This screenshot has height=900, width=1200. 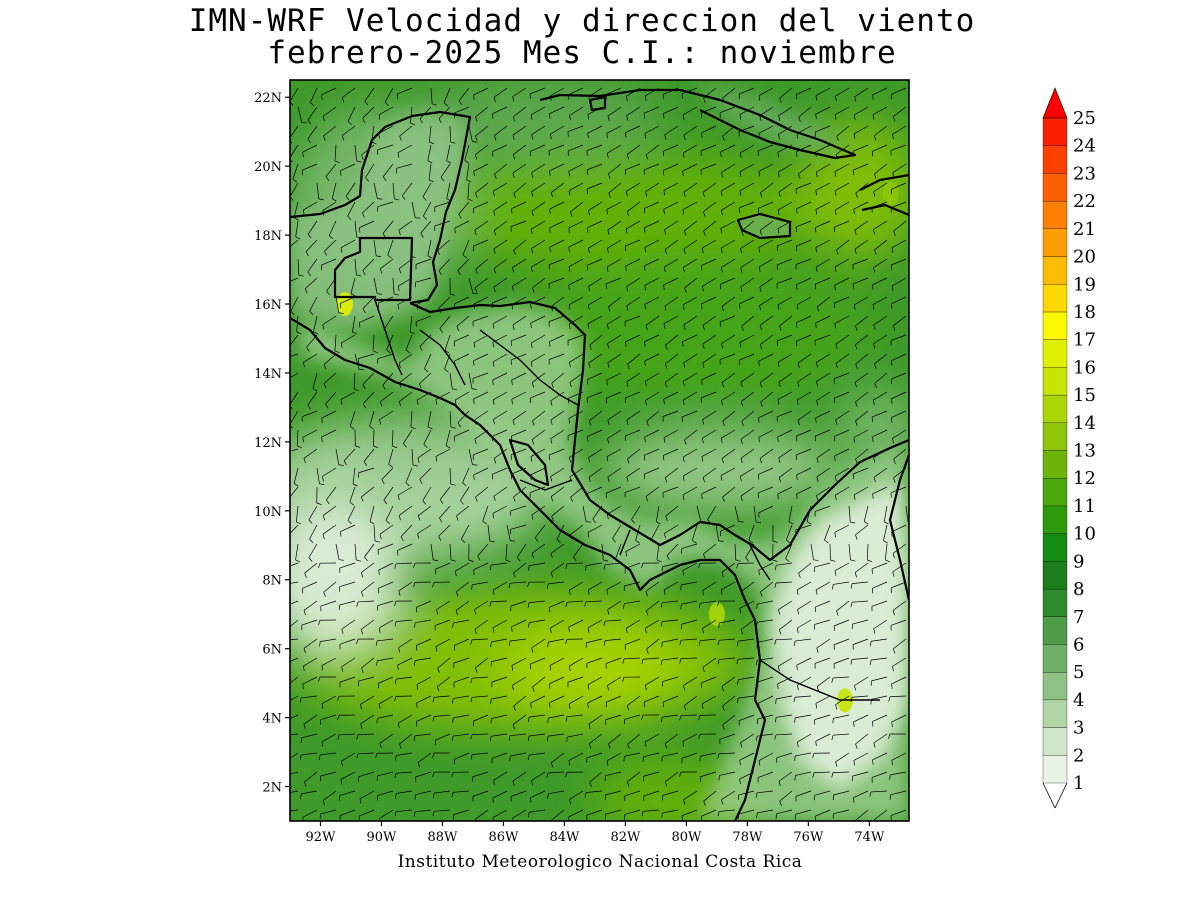 I want to click on lon-tick-label: 74W, so click(x=869, y=837).